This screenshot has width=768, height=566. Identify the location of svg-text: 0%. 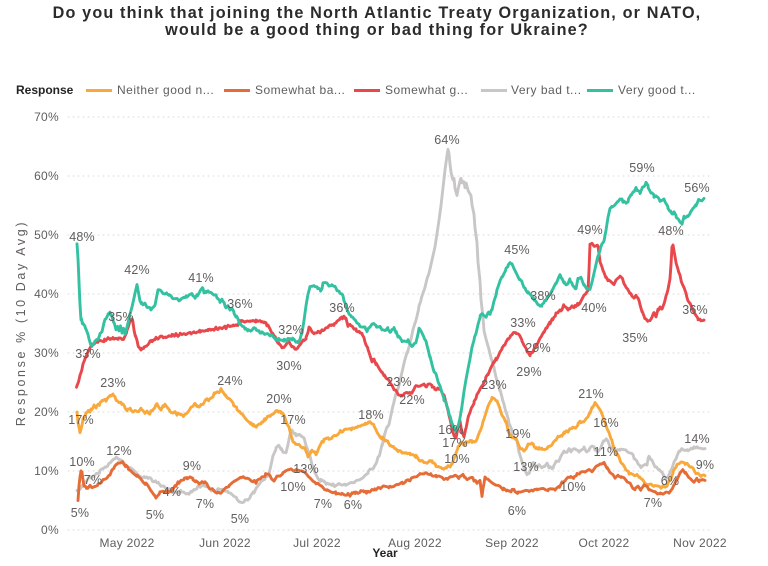
(50, 530).